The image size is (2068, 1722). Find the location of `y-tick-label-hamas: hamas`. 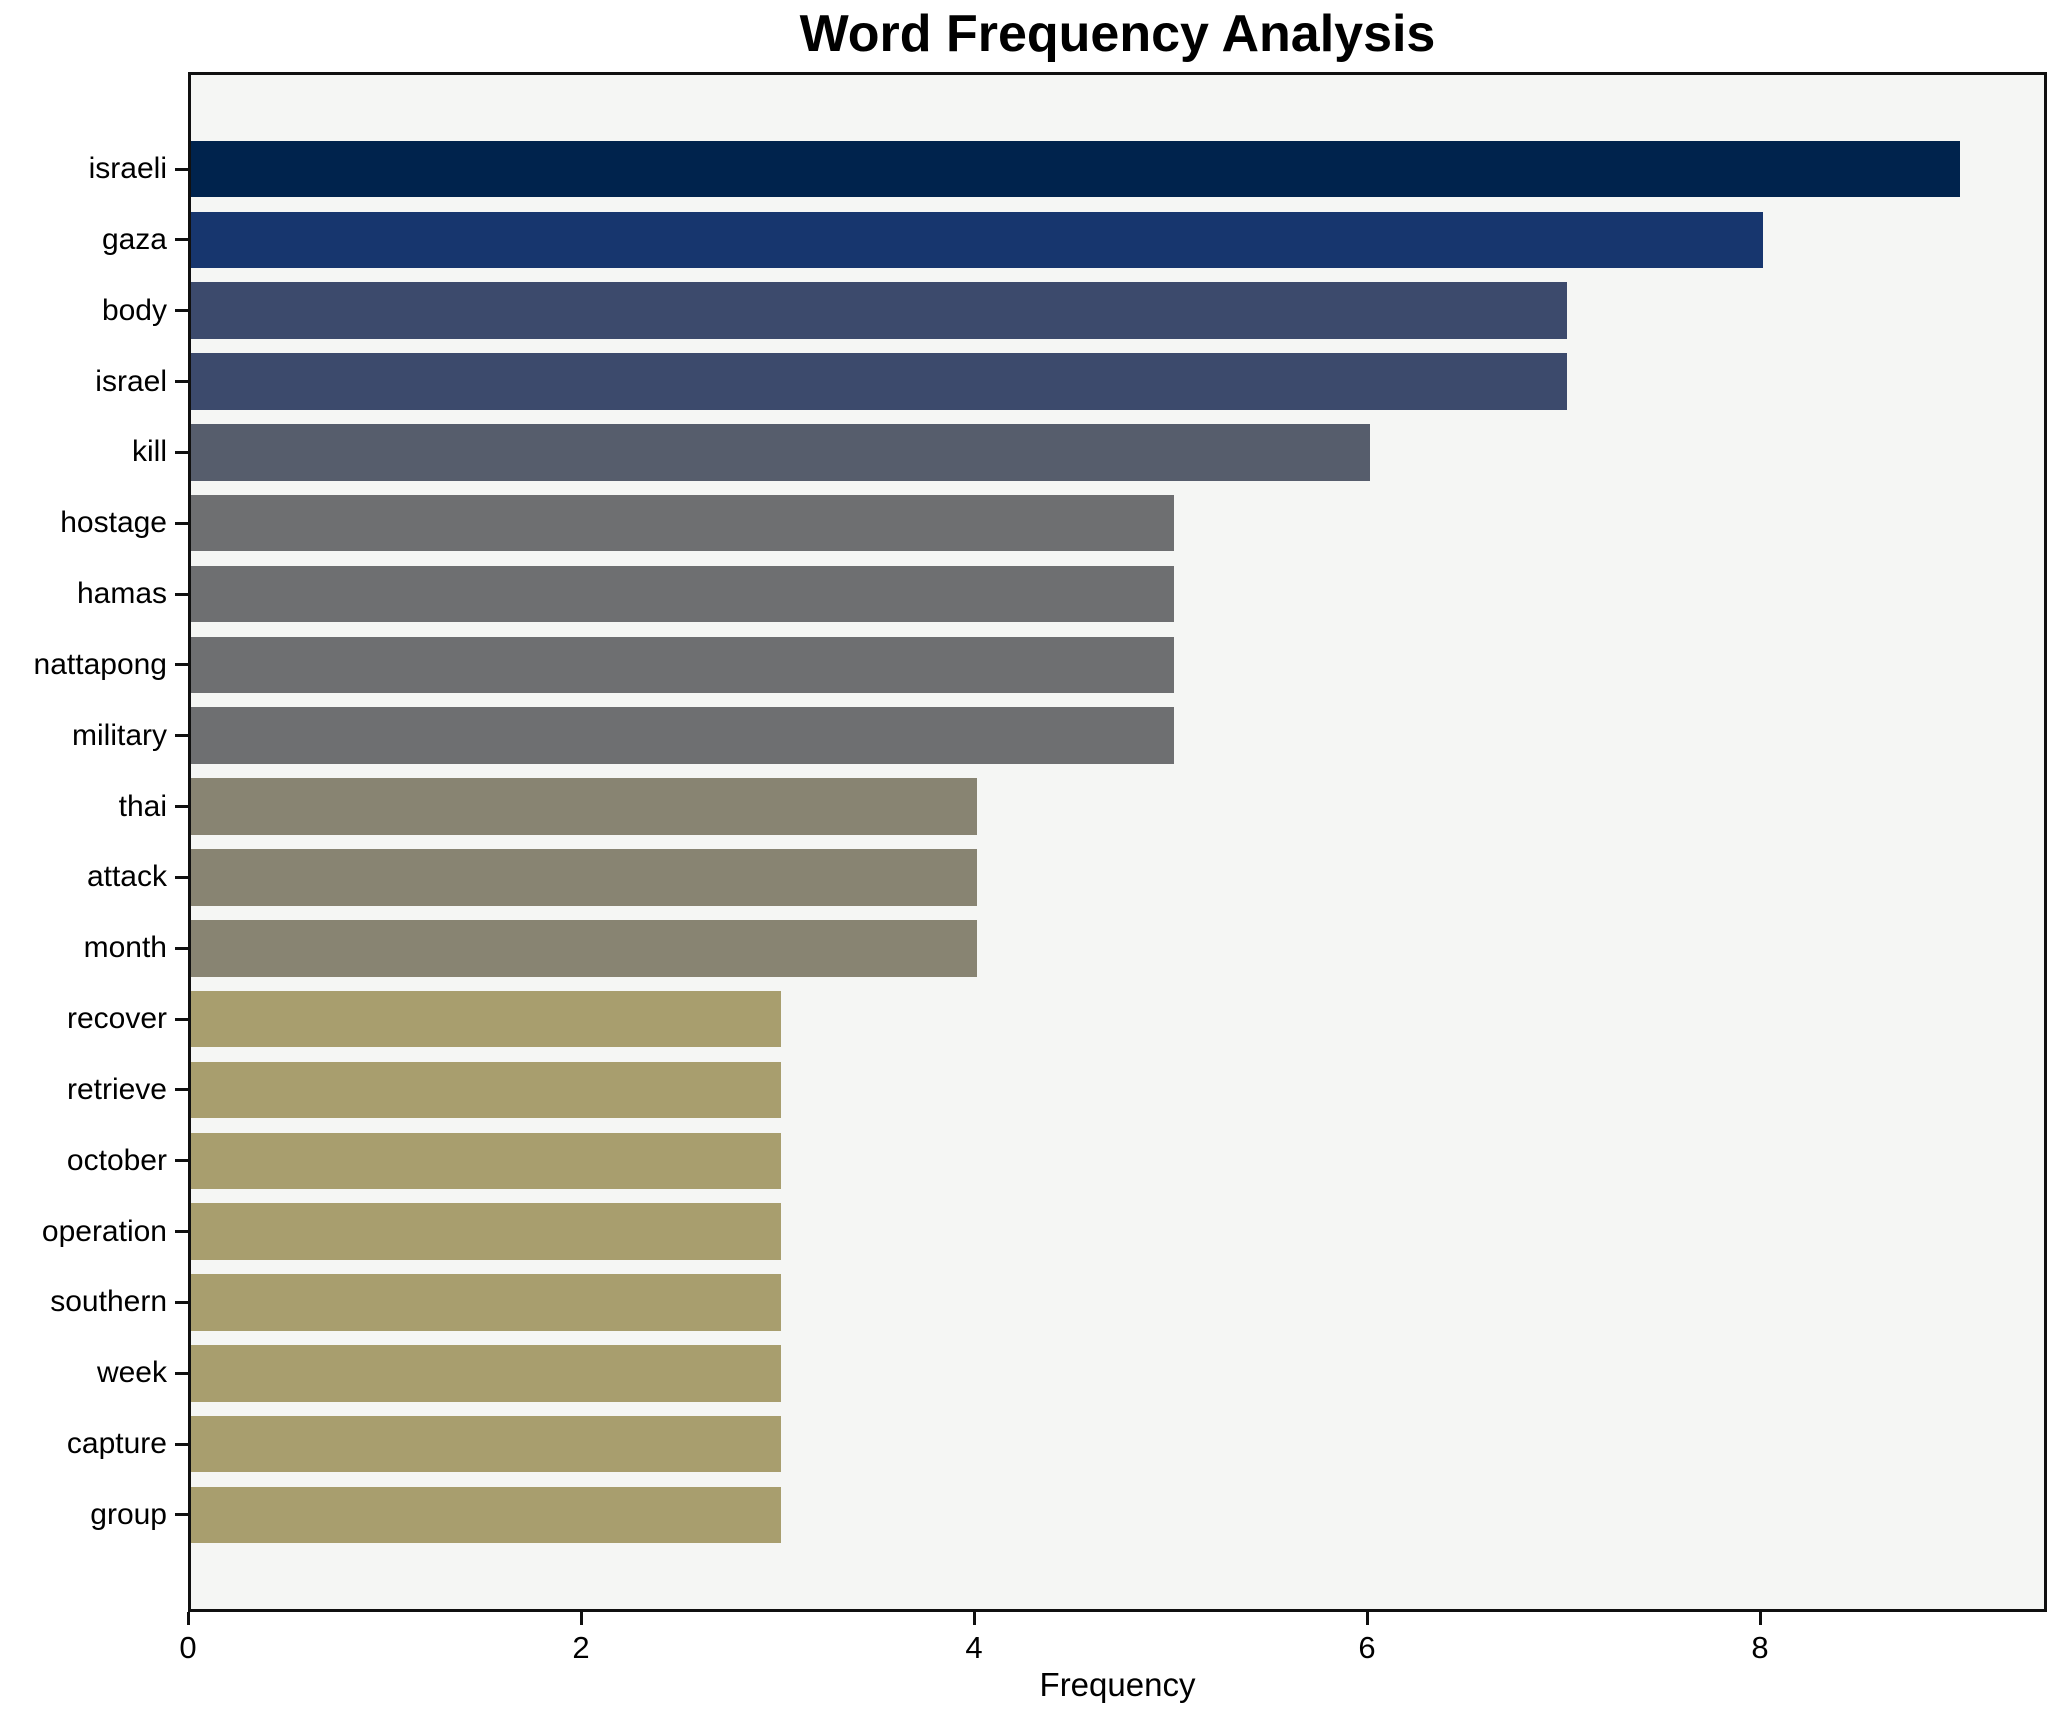

y-tick-label-hamas: hamas is located at coordinates (121, 594).